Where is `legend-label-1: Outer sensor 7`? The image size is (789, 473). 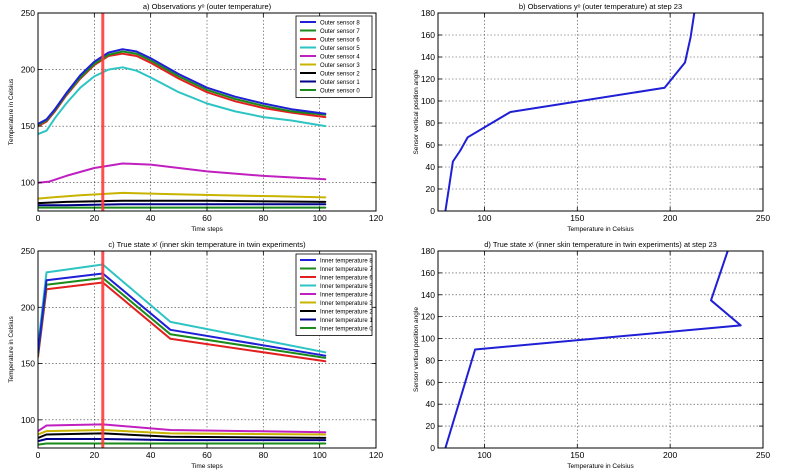
legend-label-1: Outer sensor 7 is located at coordinates (340, 32).